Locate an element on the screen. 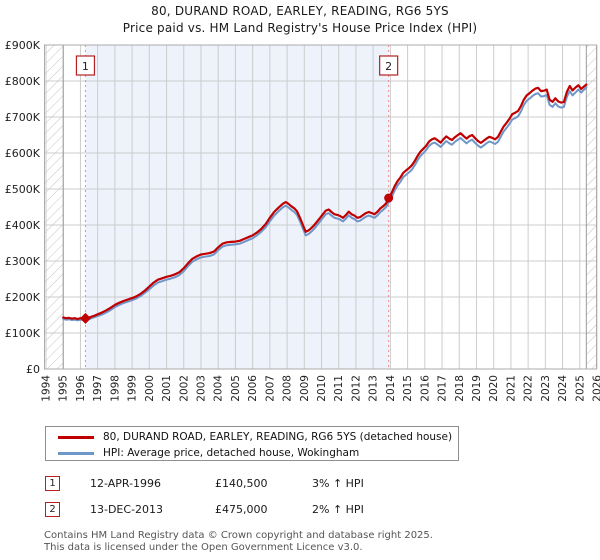 The image size is (600, 560). transaction-1-date: 12-APR-1996 is located at coordinates (126, 483).